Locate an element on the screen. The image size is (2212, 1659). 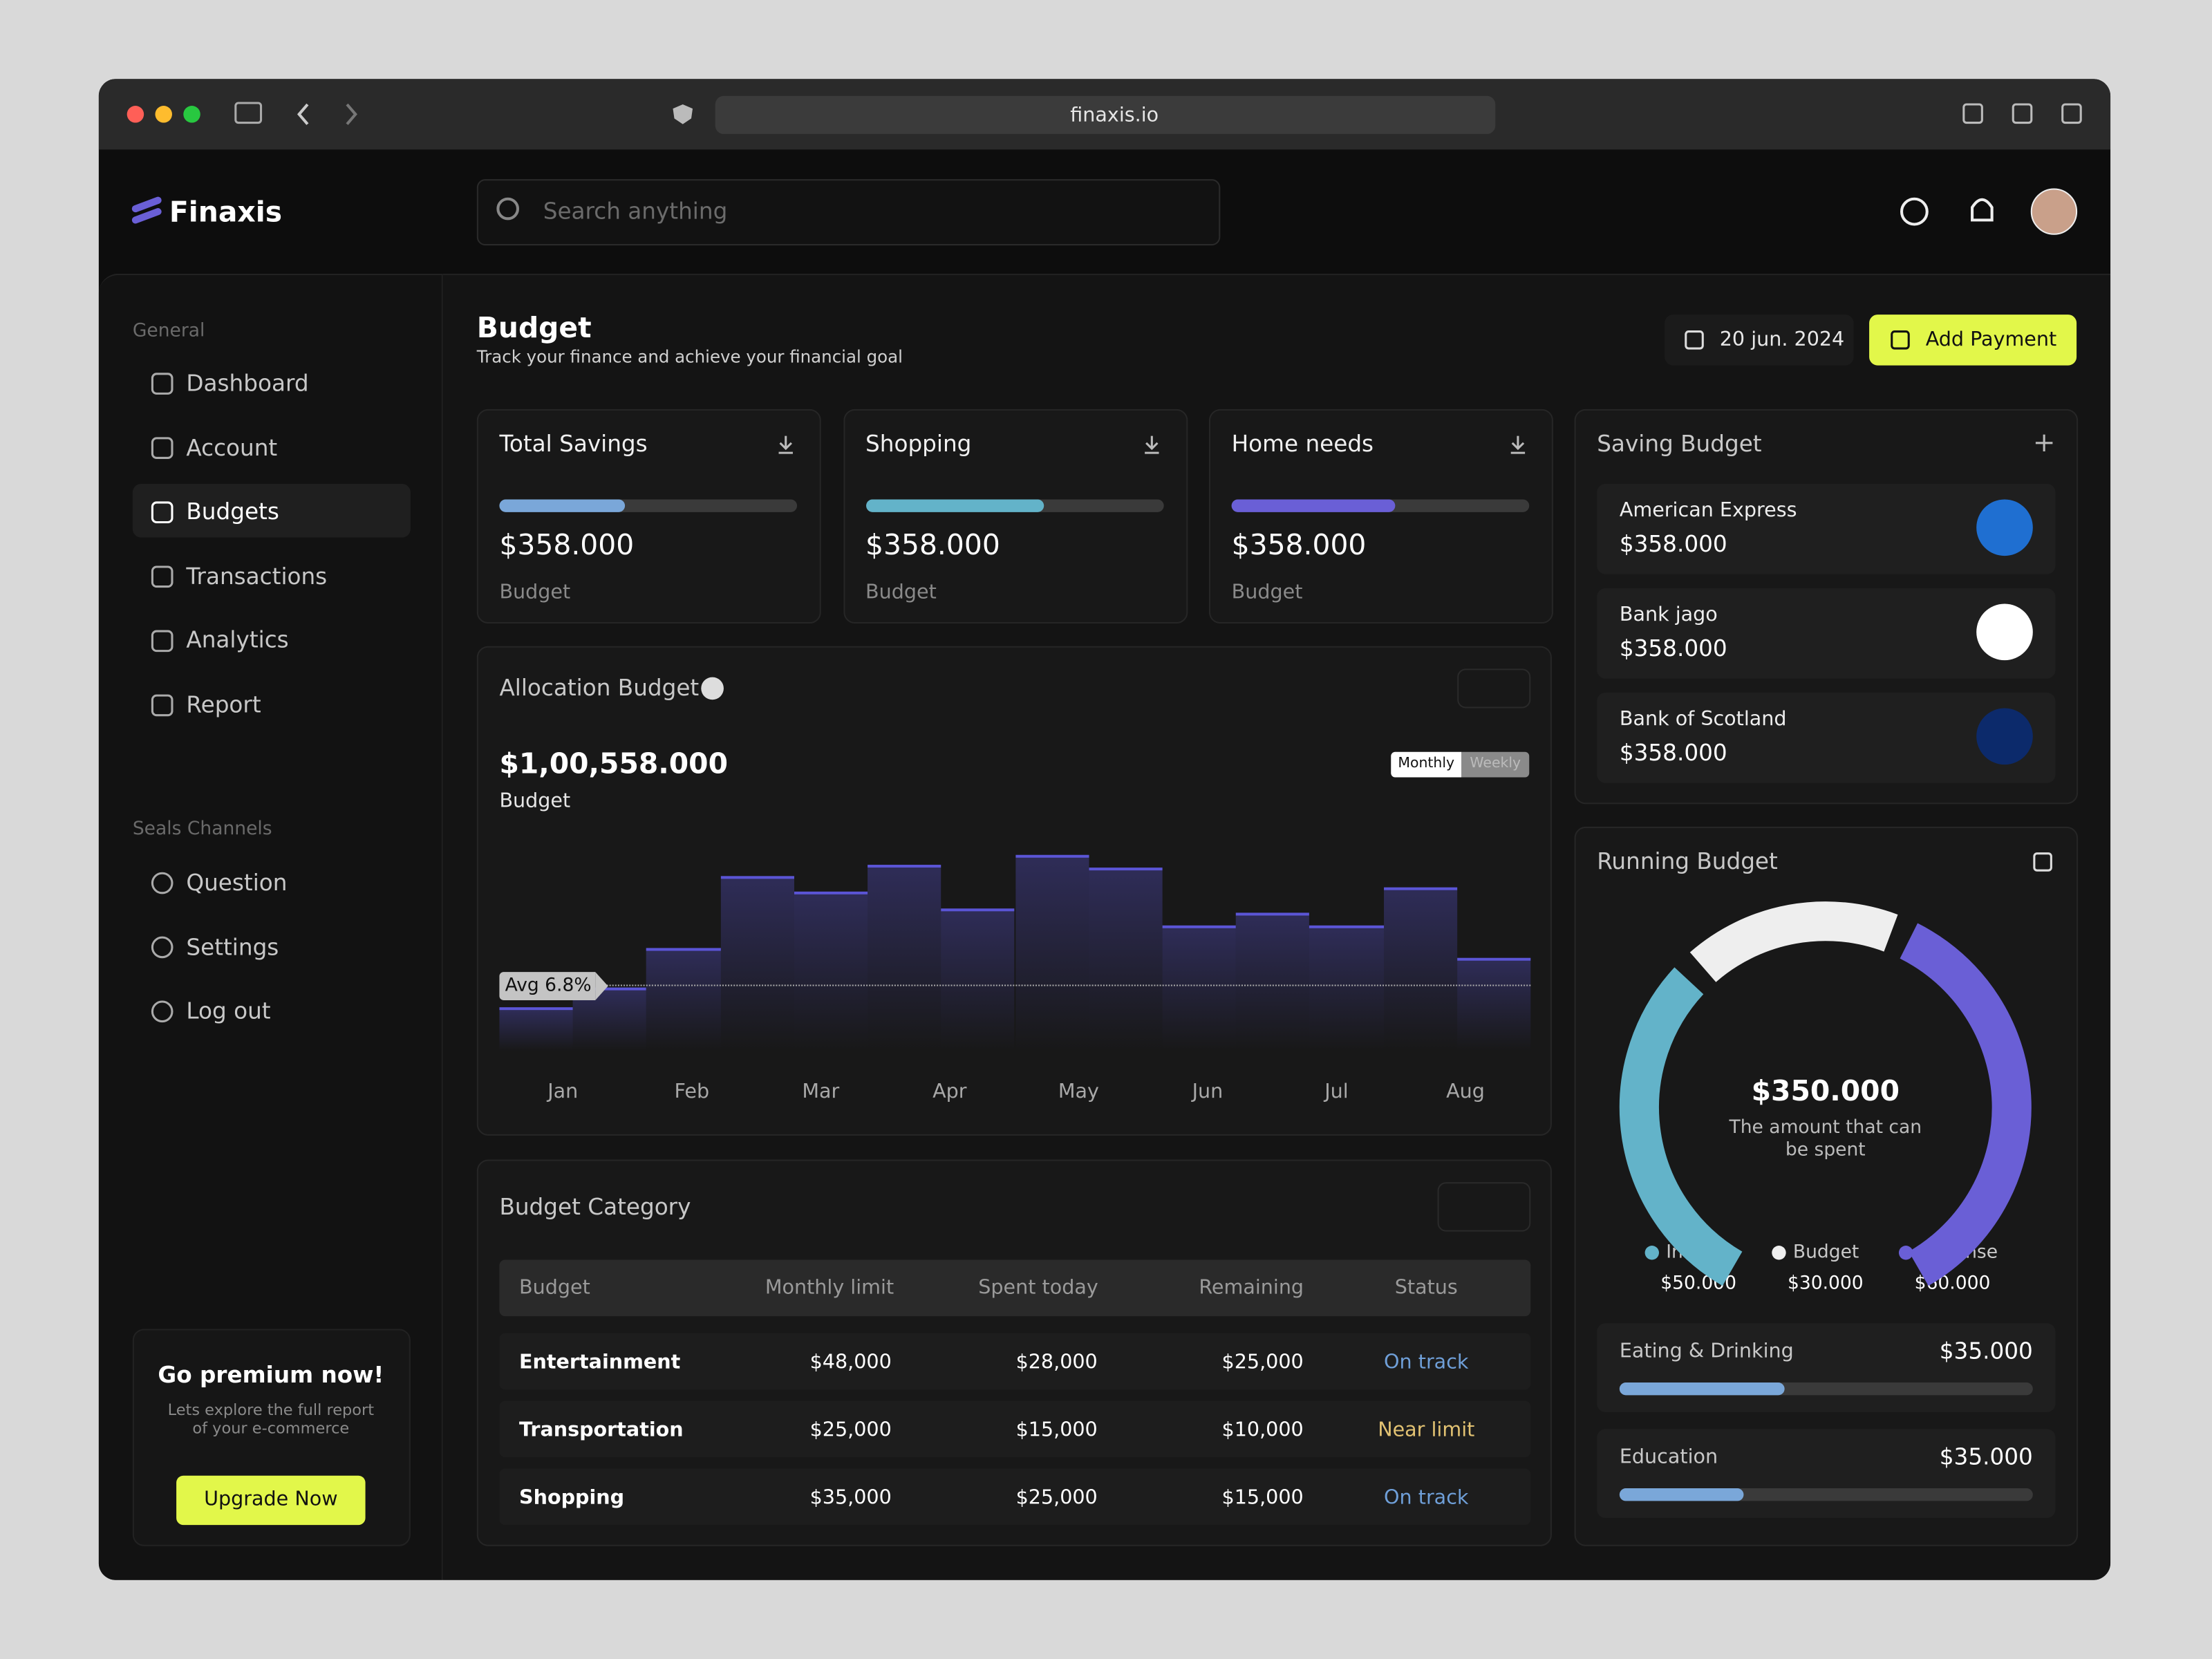
nav-item: Report is located at coordinates (223, 704).